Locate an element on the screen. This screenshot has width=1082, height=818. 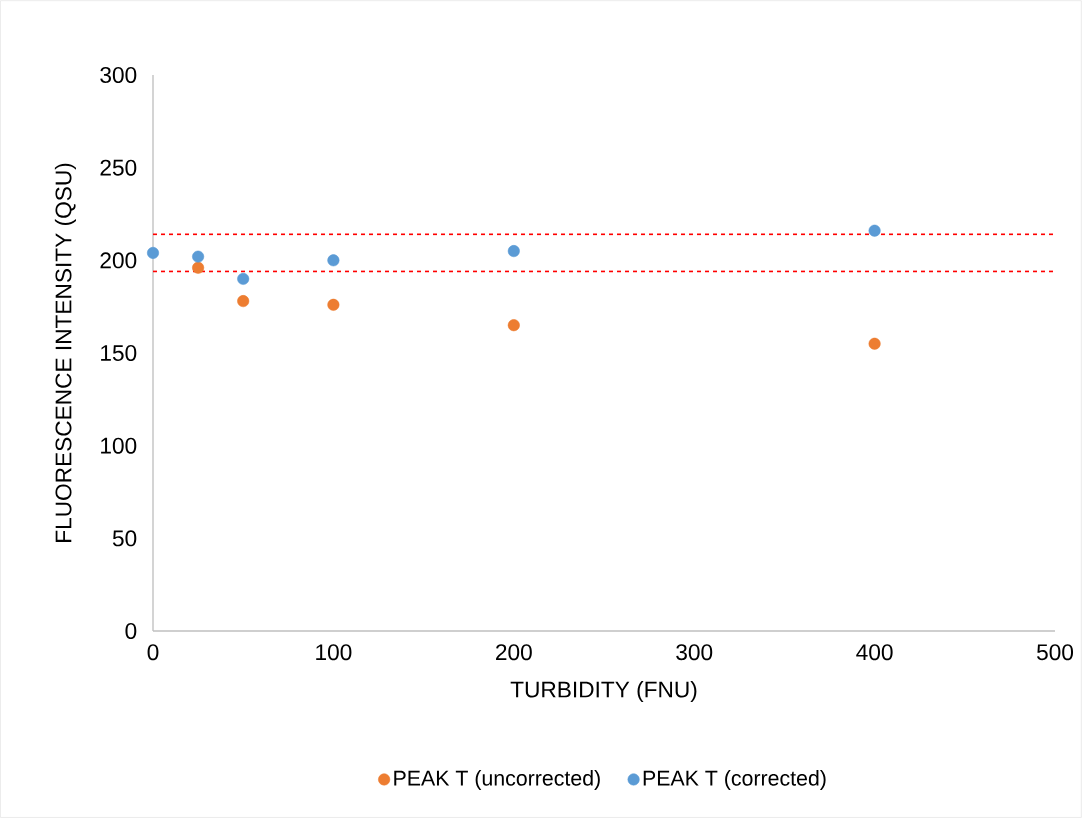
x-tick-label: 0 is located at coordinates (153, 652).